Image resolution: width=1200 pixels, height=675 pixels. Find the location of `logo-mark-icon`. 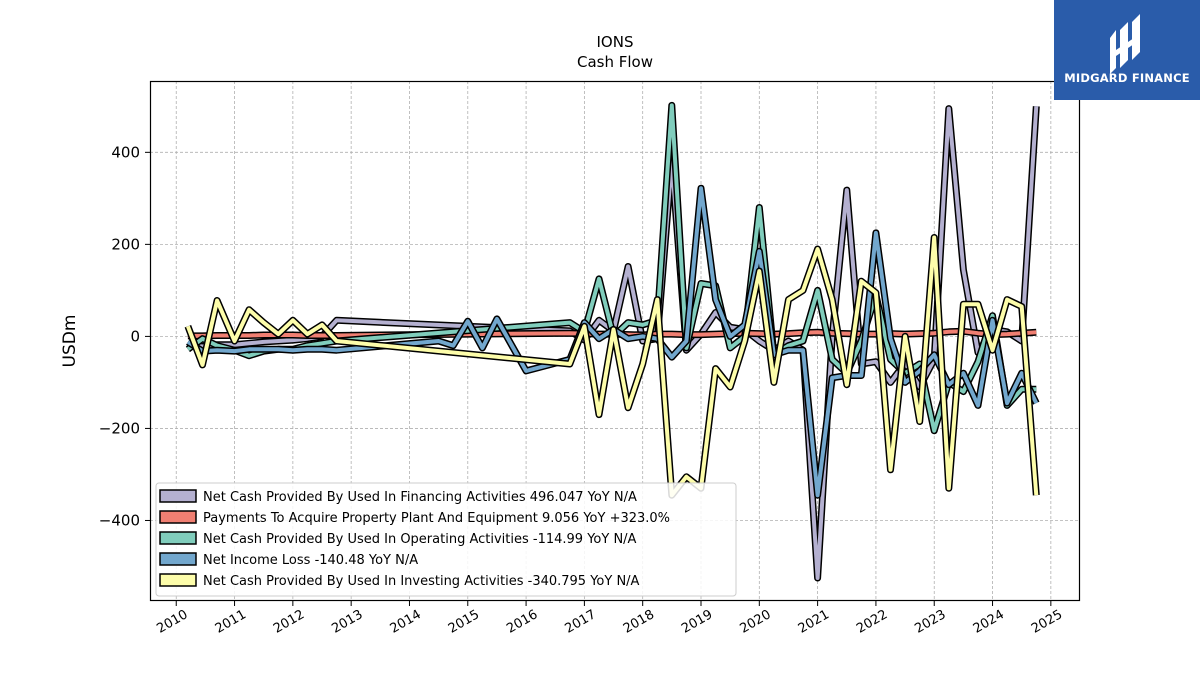

logo-mark-icon is located at coordinates (1127, 50).